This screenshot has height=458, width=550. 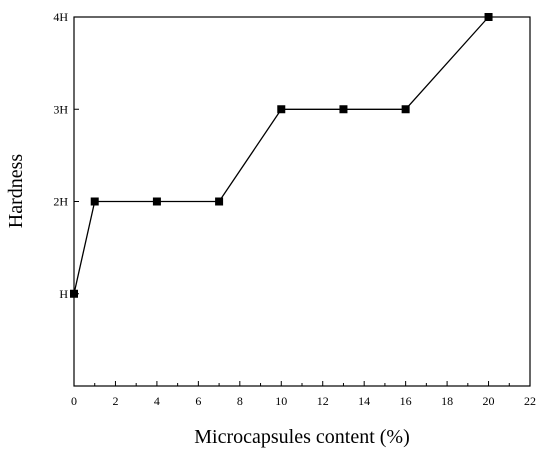 I want to click on x-tick-label: 12, so click(x=323, y=401).